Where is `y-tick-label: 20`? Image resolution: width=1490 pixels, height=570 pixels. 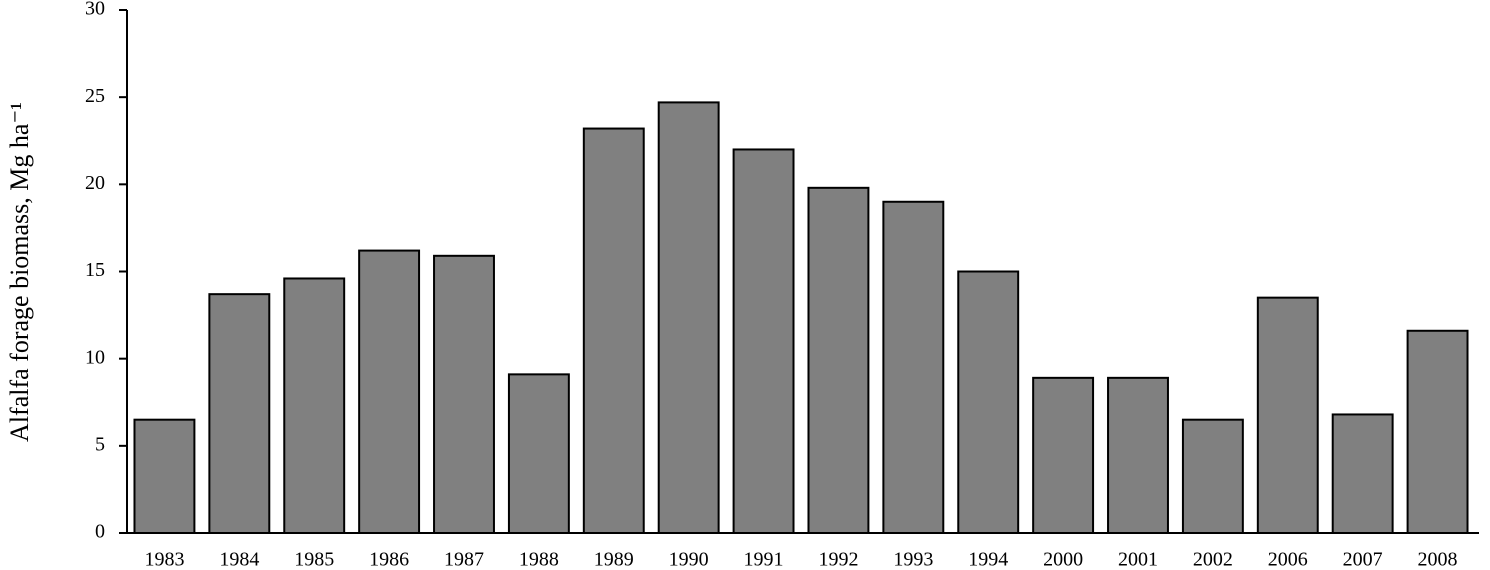 y-tick-label: 20 is located at coordinates (95, 183).